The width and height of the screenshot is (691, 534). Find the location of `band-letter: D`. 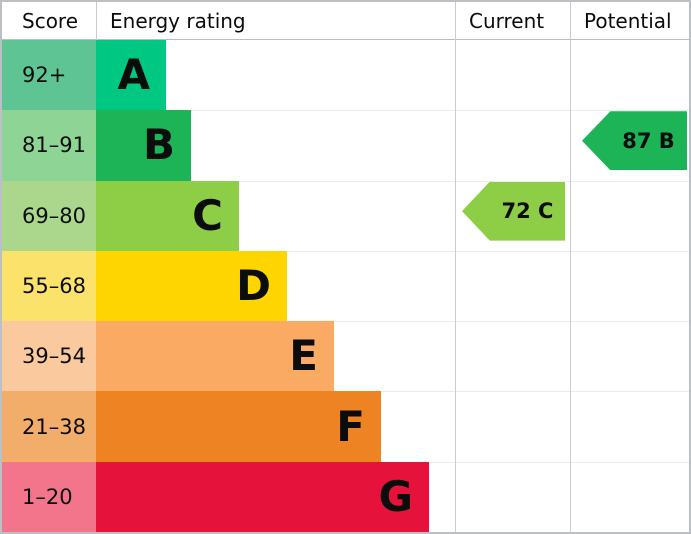

band-letter: D is located at coordinates (253, 285).